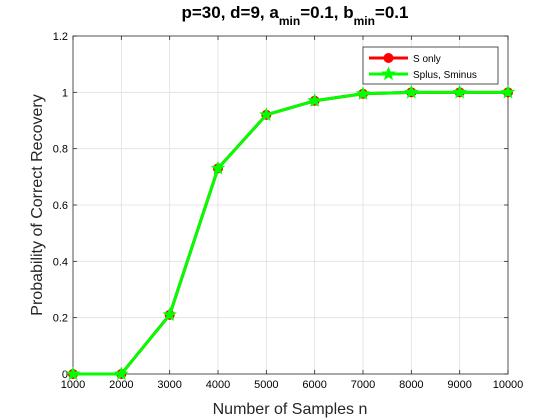  Describe the element at coordinates (290, 409) in the screenshot. I see `x-axis-label: Number of Samples n` at that location.